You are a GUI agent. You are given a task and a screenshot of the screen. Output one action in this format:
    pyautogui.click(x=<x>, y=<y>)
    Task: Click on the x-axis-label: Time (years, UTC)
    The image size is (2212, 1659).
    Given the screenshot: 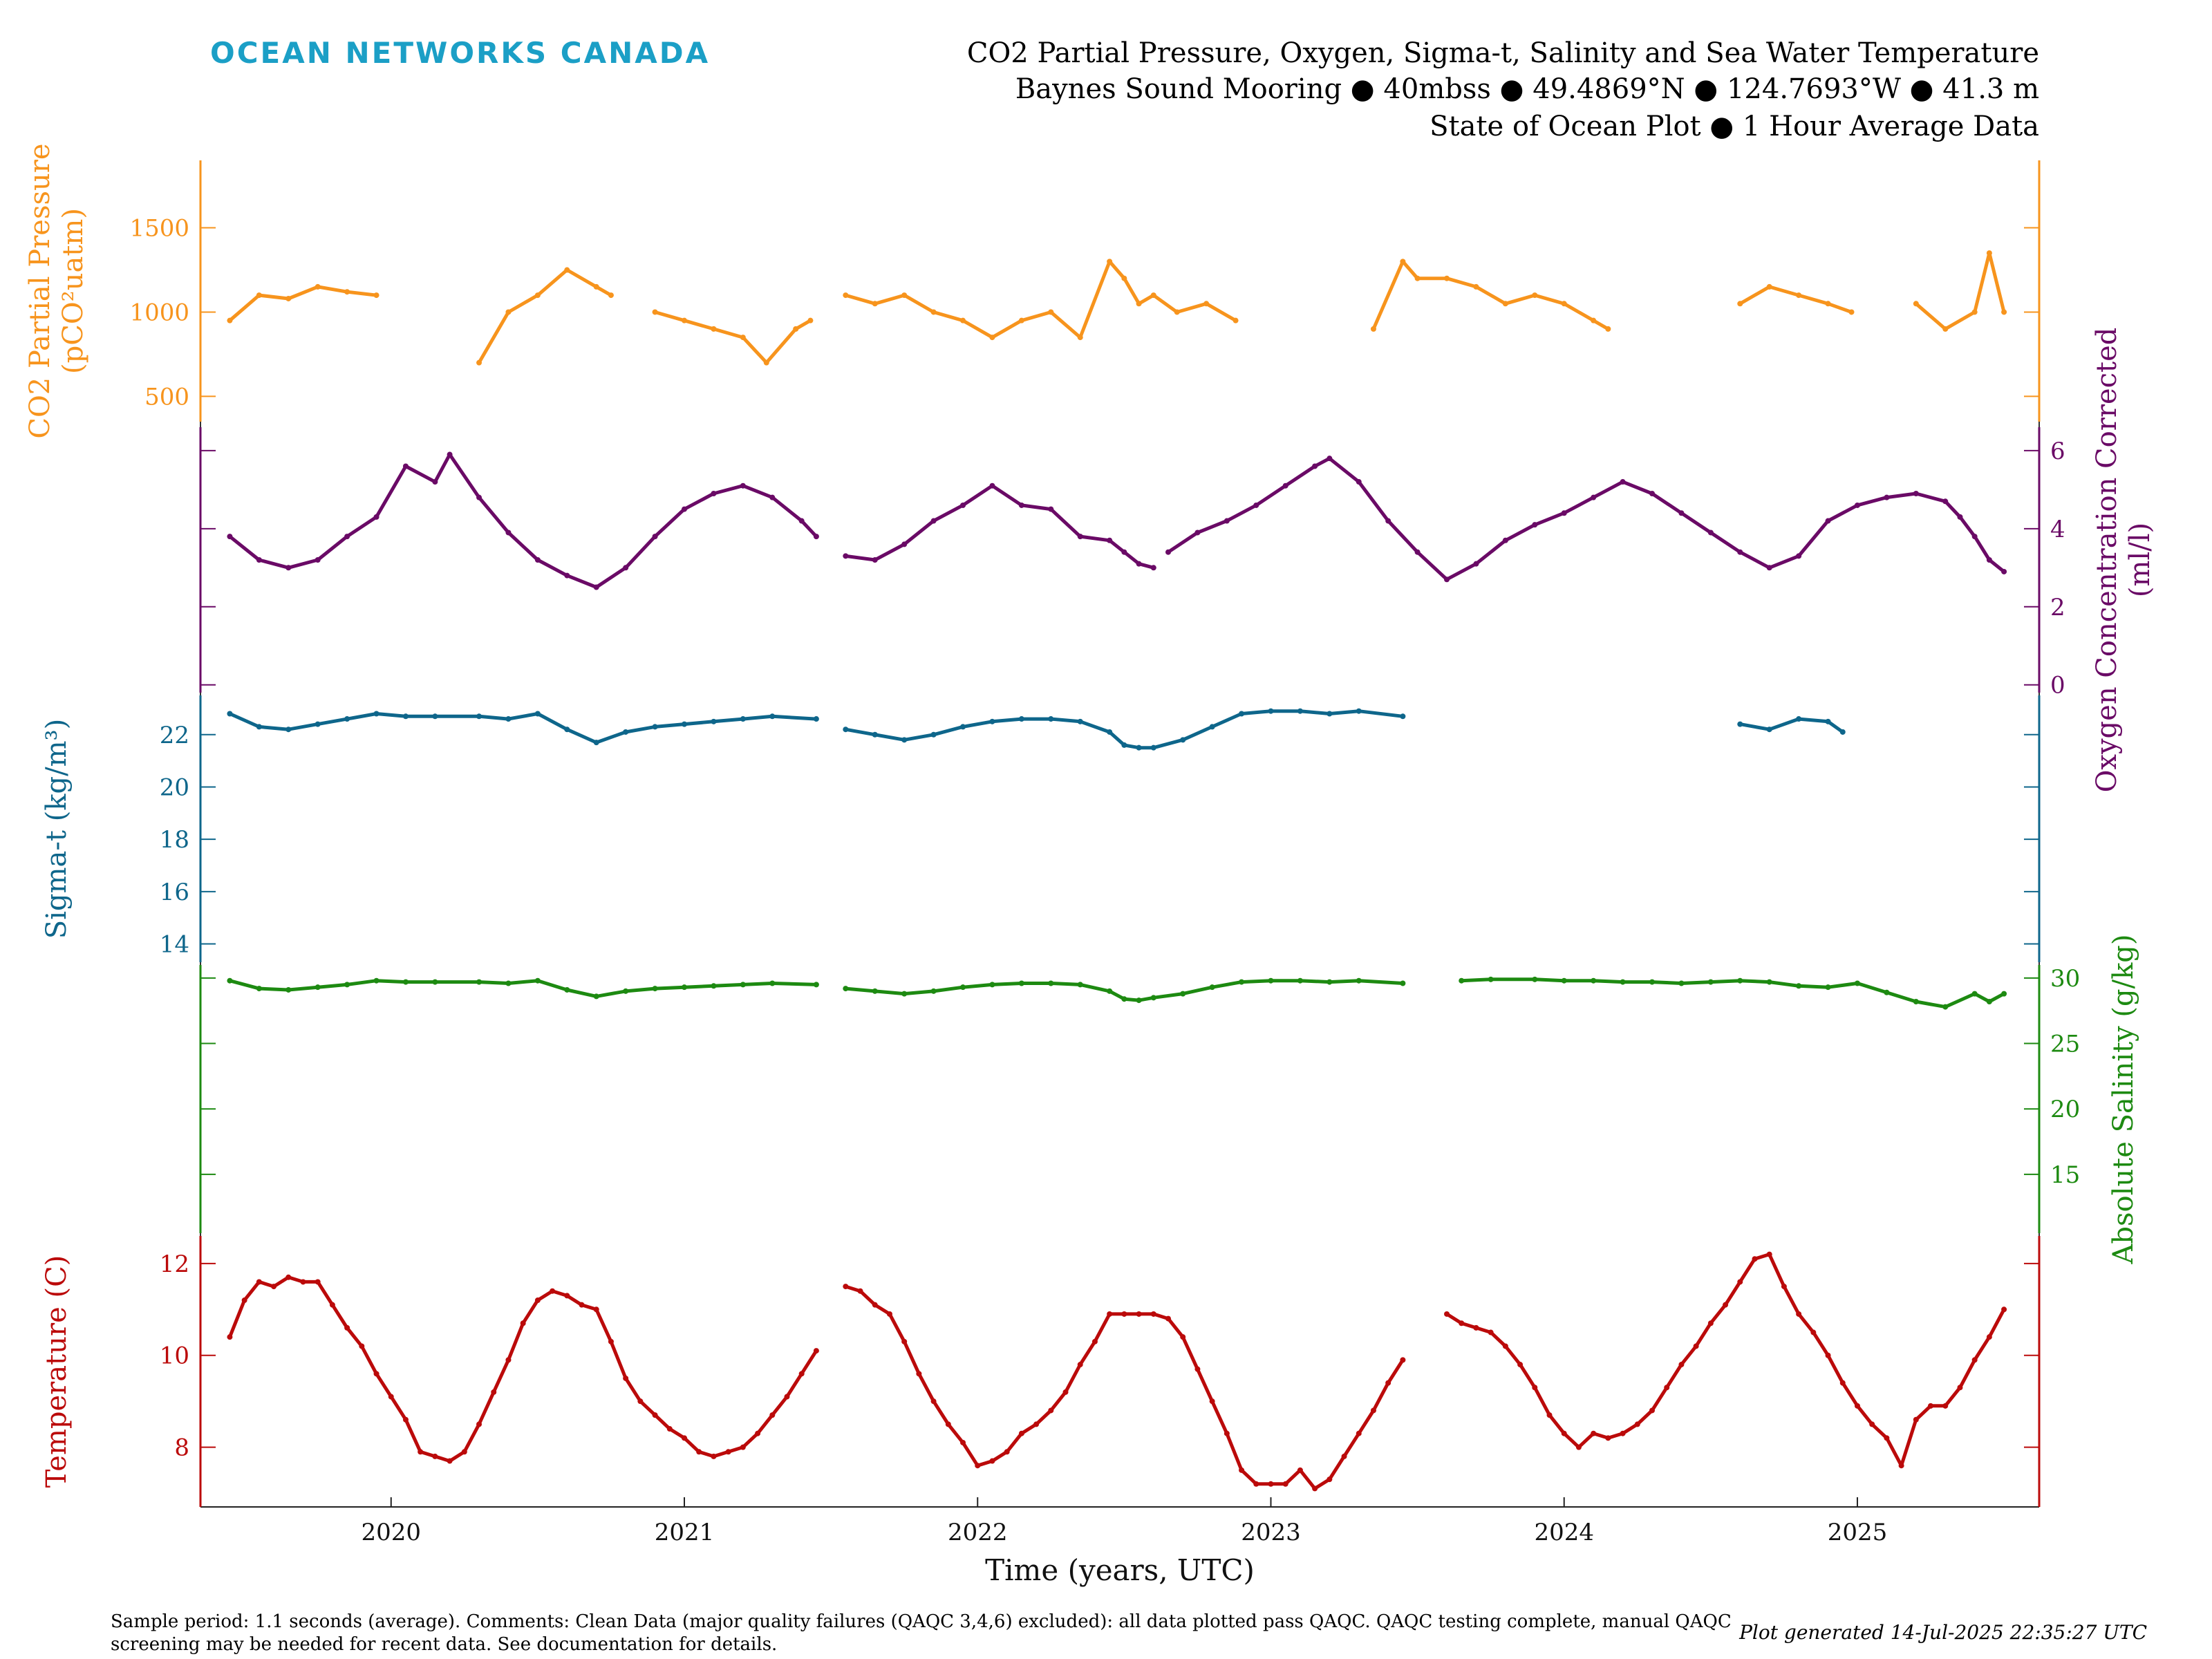 What is the action you would take?
    pyautogui.click(x=1120, y=1570)
    